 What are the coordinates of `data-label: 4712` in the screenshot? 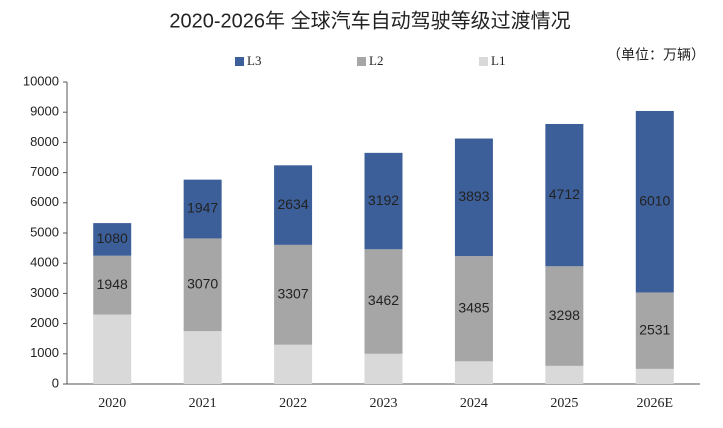 It's located at (564, 194).